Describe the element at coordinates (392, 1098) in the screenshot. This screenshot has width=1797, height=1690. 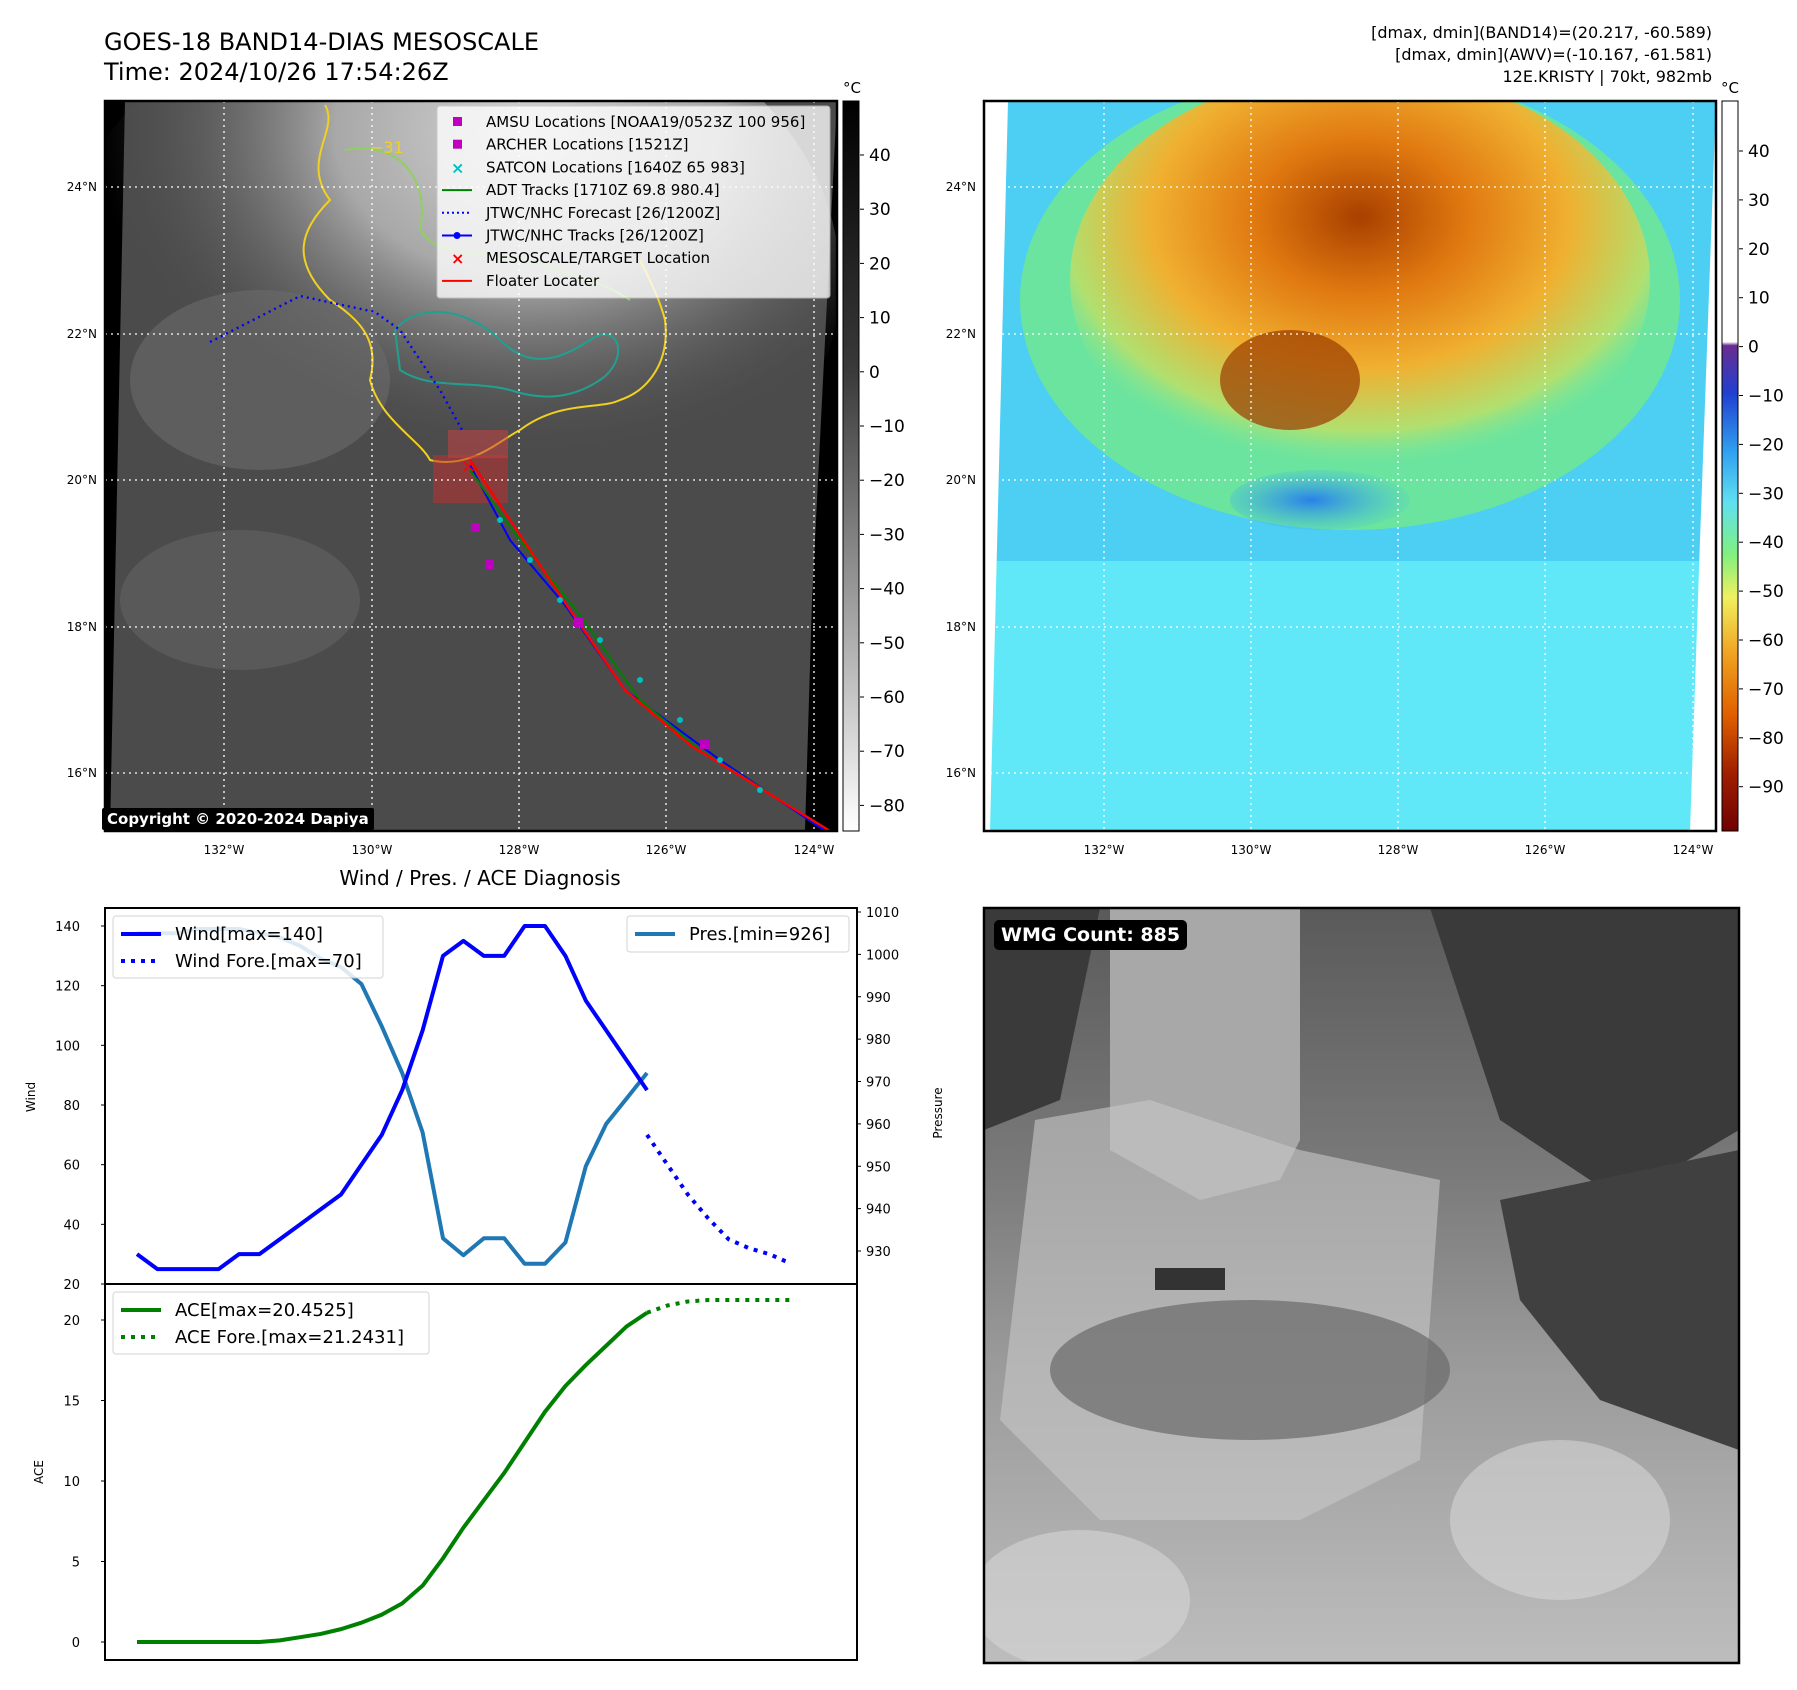
I see `wind-line` at that location.